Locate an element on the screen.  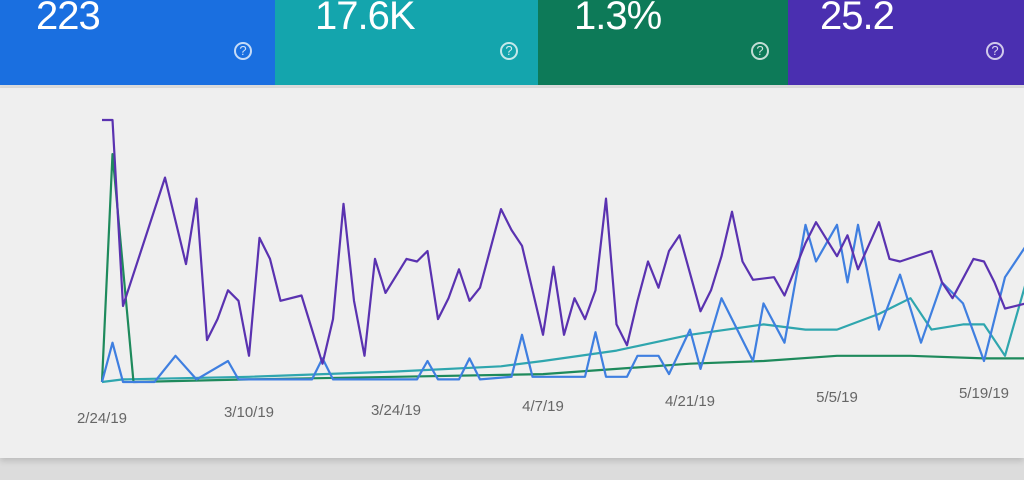
metric-card-average-ctr: 1.3% ? is located at coordinates (663, 42).